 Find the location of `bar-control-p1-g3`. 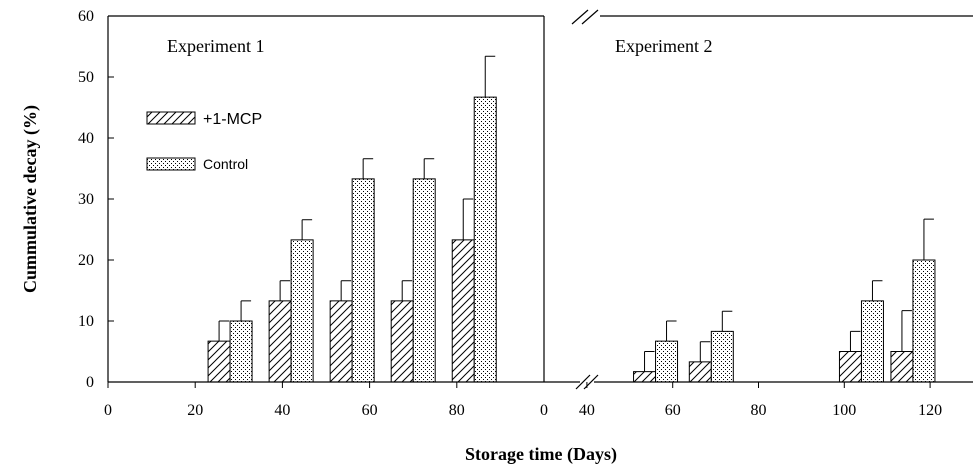

bar-control-p1-g3 is located at coordinates (363, 280).